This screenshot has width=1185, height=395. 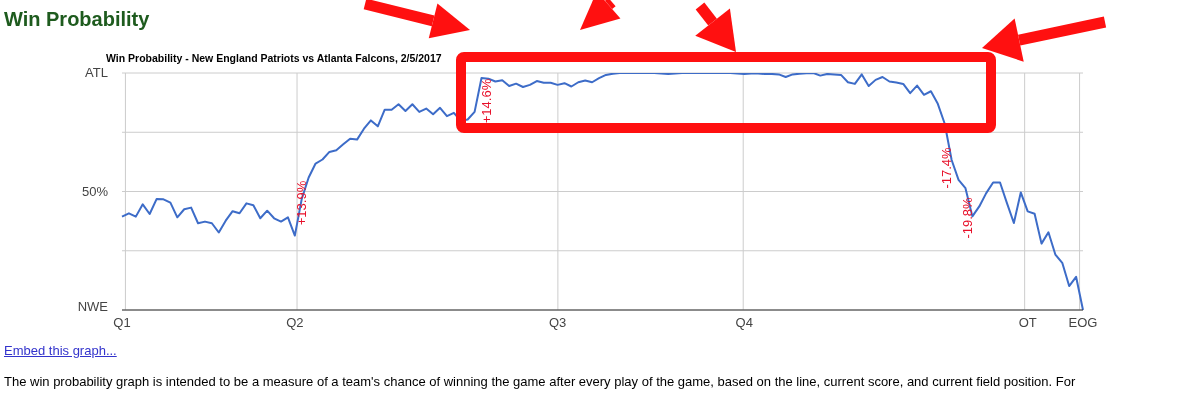 What do you see at coordinates (540, 381) in the screenshot?
I see `text: The win probability graph is intended to be a measure of a team's chance of winning the game after every play of the game, based on the line, current score, and current field position. For` at bounding box center [540, 381].